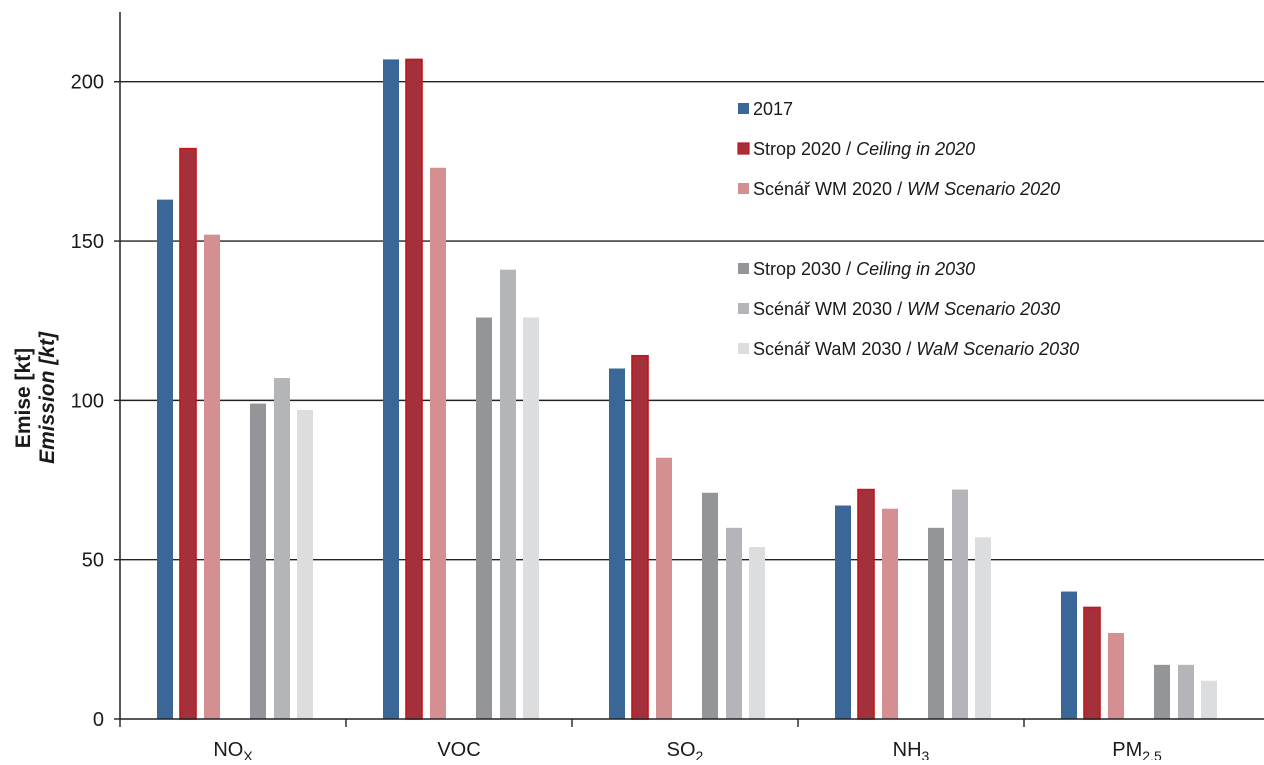  Describe the element at coordinates (906, 309) in the screenshot. I see `legend-label: Scénář WM 2030 / WM Scenario 2030` at that location.